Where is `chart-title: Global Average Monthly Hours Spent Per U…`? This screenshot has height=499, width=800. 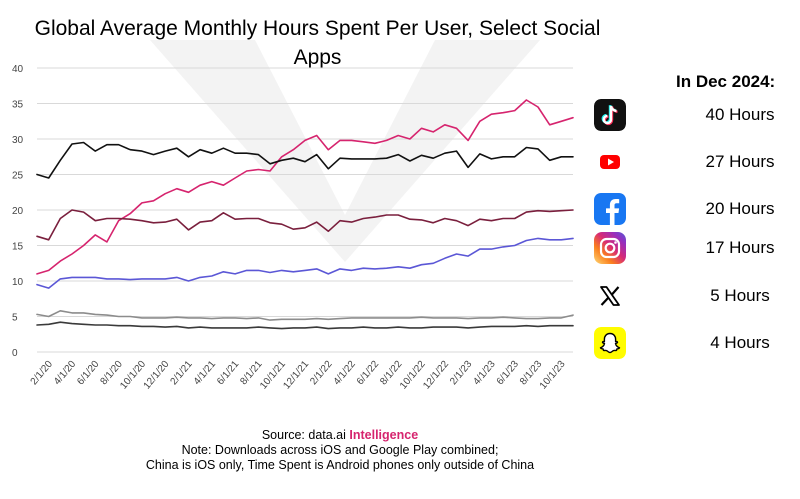 chart-title: Global Average Monthly Hours Spent Per U… is located at coordinates (317, 43).